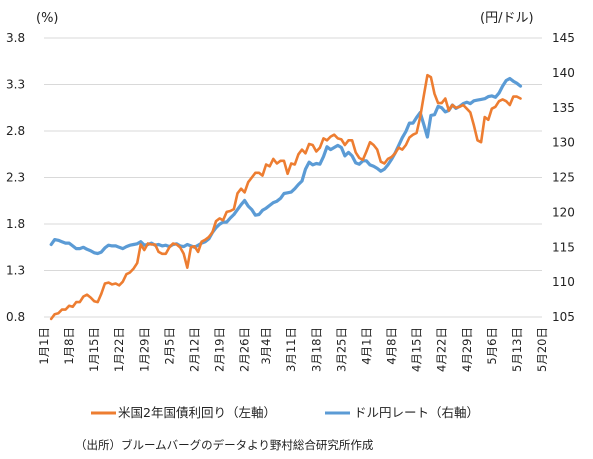  Describe the element at coordinates (563, 212) in the screenshot. I see `y-right-tick-label: 120` at that location.